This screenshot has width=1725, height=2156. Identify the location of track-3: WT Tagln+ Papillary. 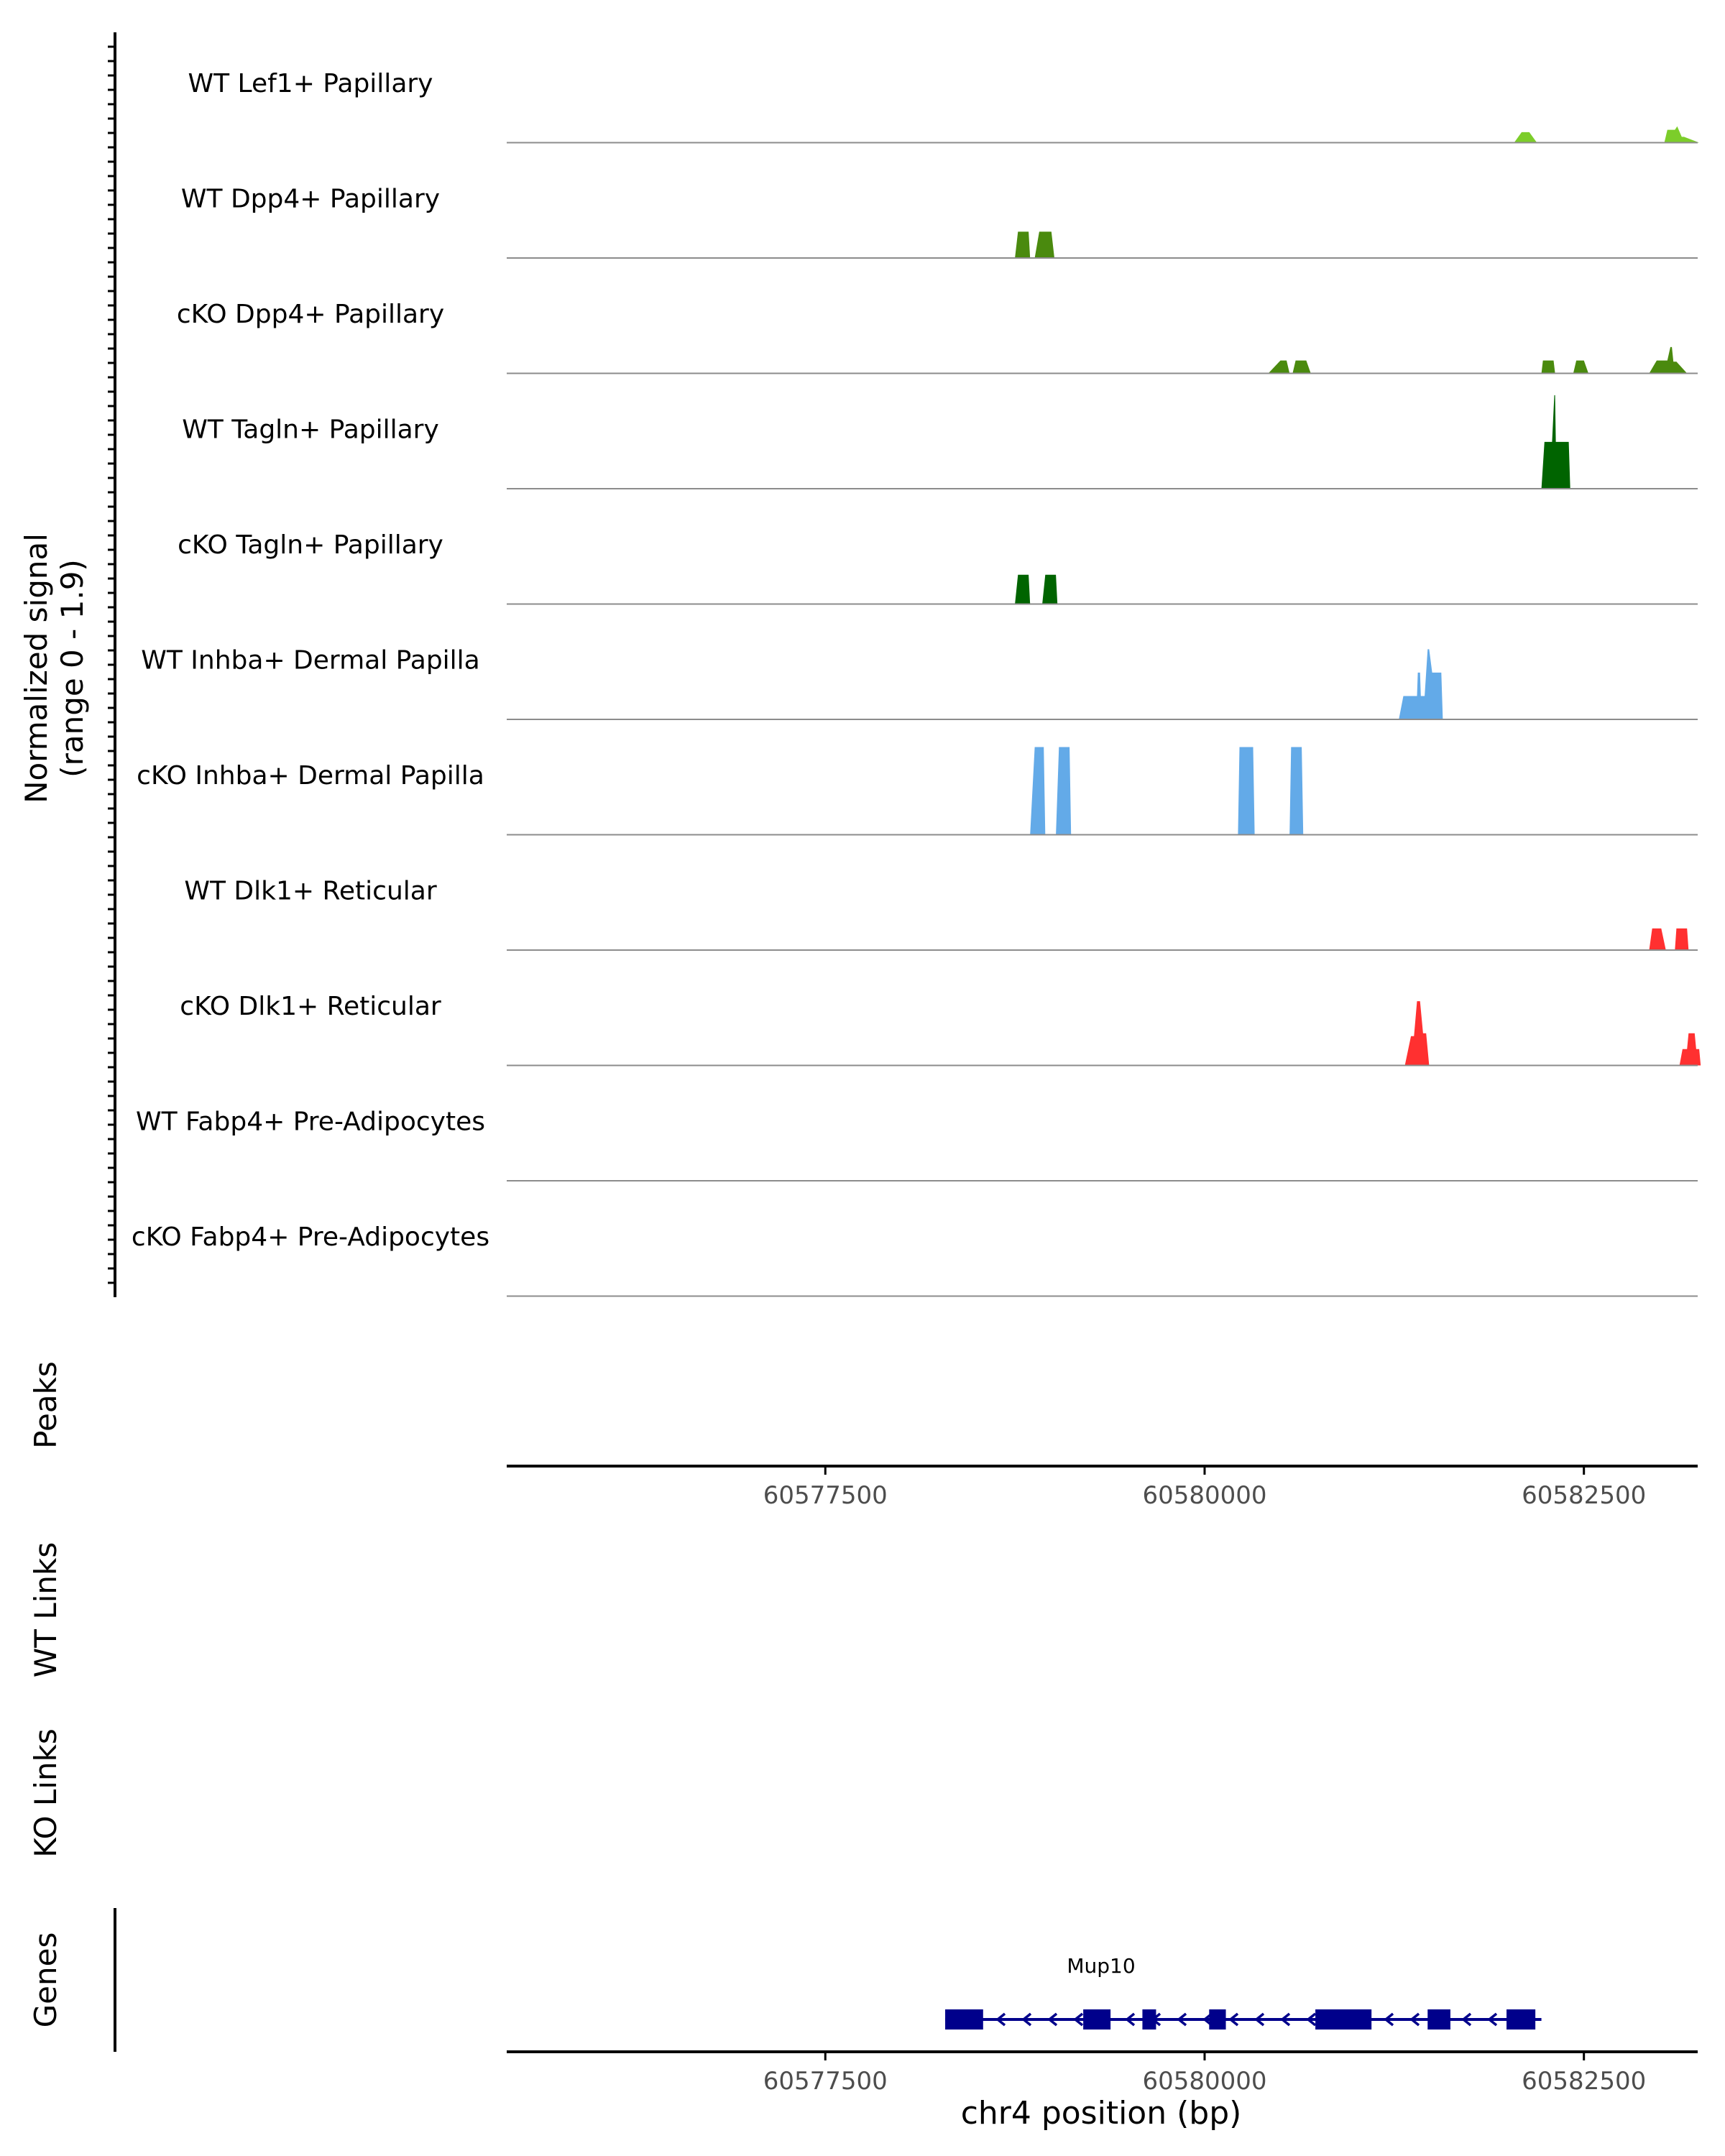
(940, 442).